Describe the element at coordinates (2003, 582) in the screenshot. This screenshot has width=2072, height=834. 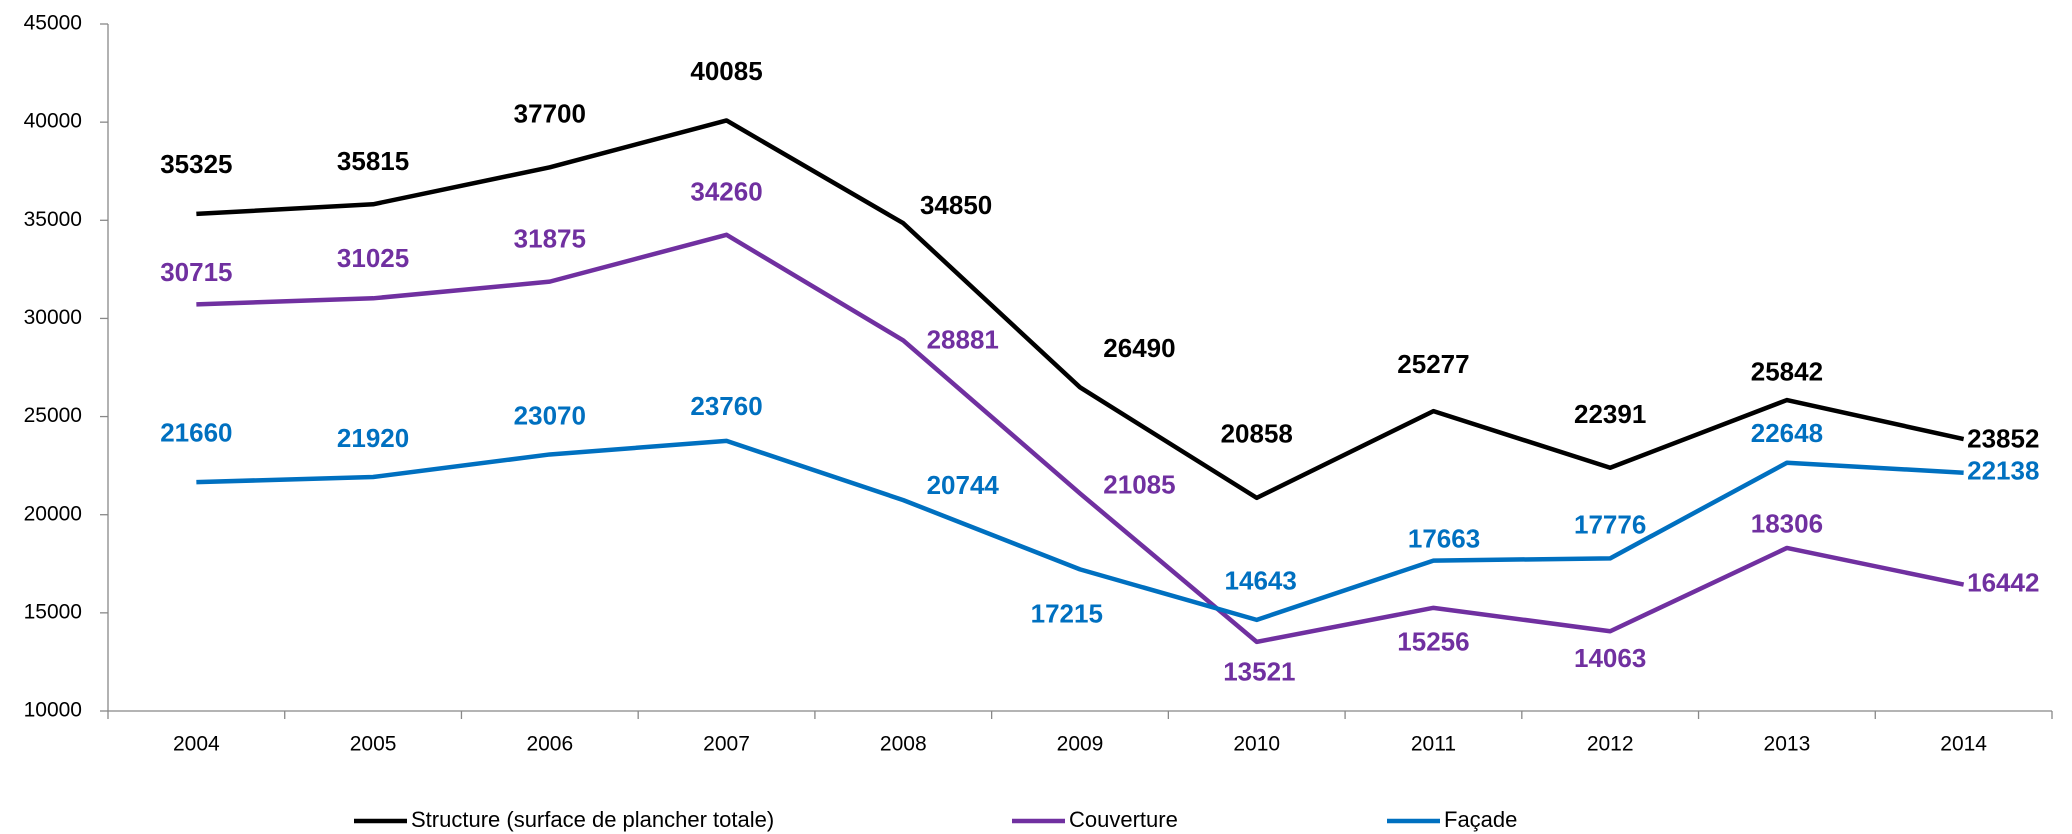
I see `data-label: 16442` at that location.